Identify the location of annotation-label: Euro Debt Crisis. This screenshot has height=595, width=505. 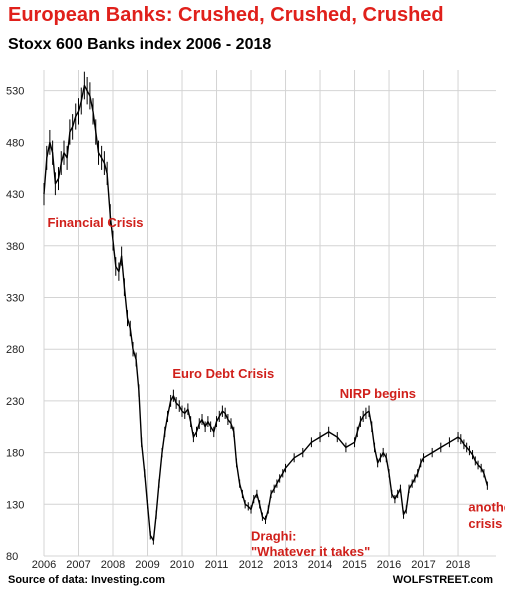
(223, 373).